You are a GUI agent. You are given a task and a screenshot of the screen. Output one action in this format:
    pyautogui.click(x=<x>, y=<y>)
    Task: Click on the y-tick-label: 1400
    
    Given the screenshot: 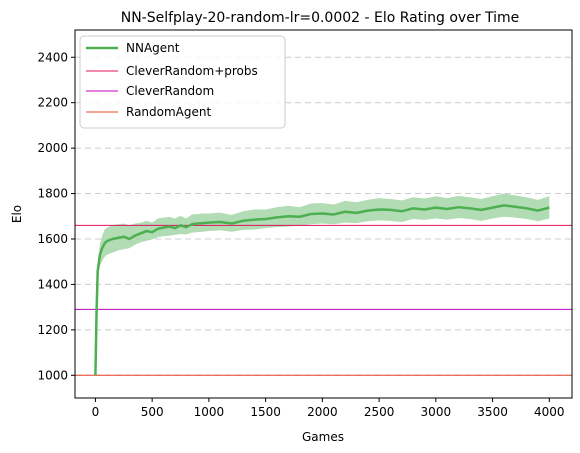 What is the action you would take?
    pyautogui.click(x=52, y=284)
    